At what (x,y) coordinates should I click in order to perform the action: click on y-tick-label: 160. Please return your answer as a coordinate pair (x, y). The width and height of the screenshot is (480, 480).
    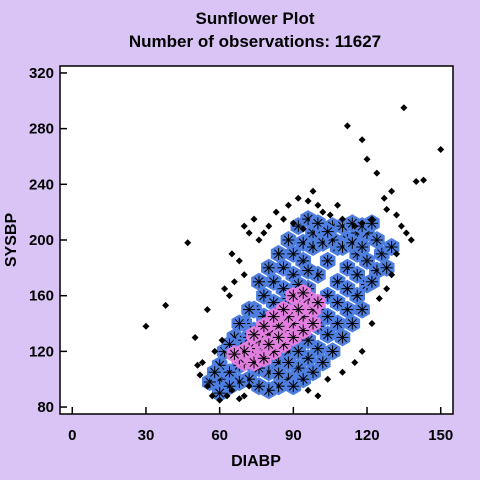
    Looking at the image, I should click on (41, 296).